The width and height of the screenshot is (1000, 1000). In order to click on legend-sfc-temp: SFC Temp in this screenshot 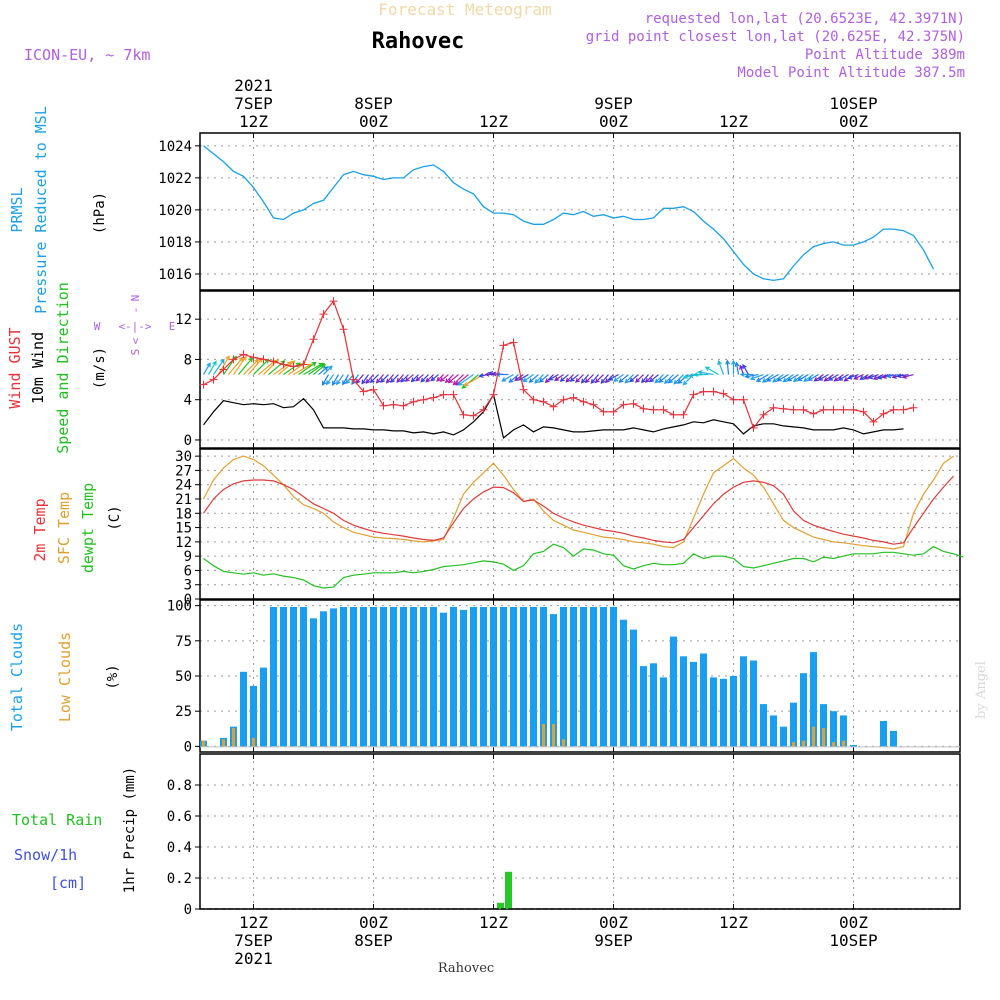, I will do `click(64, 528)`.